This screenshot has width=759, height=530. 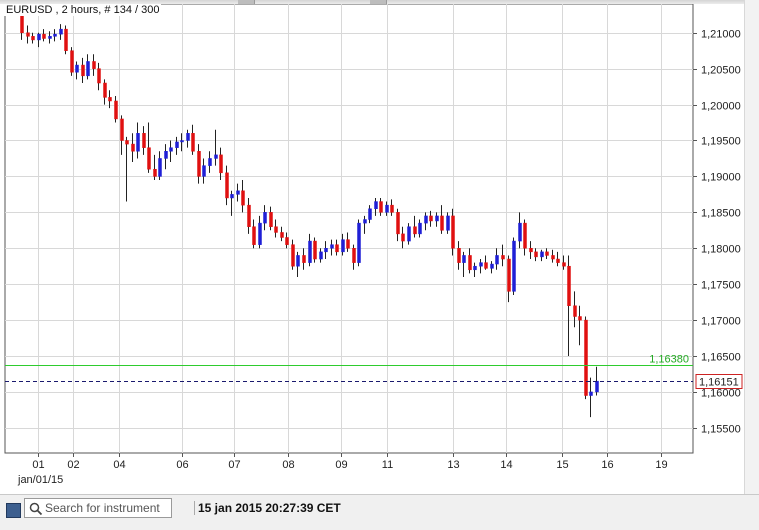 I want to click on instrument-search-box, so click(x=98, y=508).